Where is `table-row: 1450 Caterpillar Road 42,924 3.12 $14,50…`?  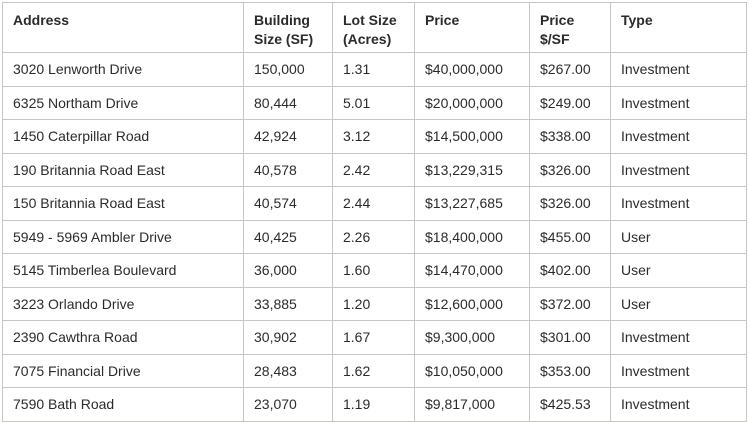 table-row: 1450 Caterpillar Road 42,924 3.12 $14,50… is located at coordinates (374, 136).